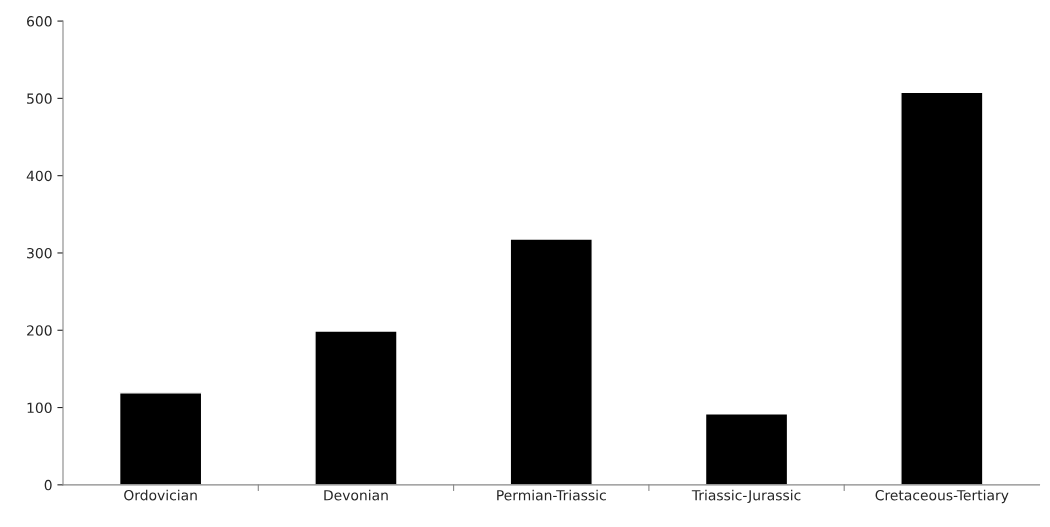 The height and width of the screenshot is (527, 1050). What do you see at coordinates (39, 408) in the screenshot?
I see `y-tick-label: 100` at bounding box center [39, 408].